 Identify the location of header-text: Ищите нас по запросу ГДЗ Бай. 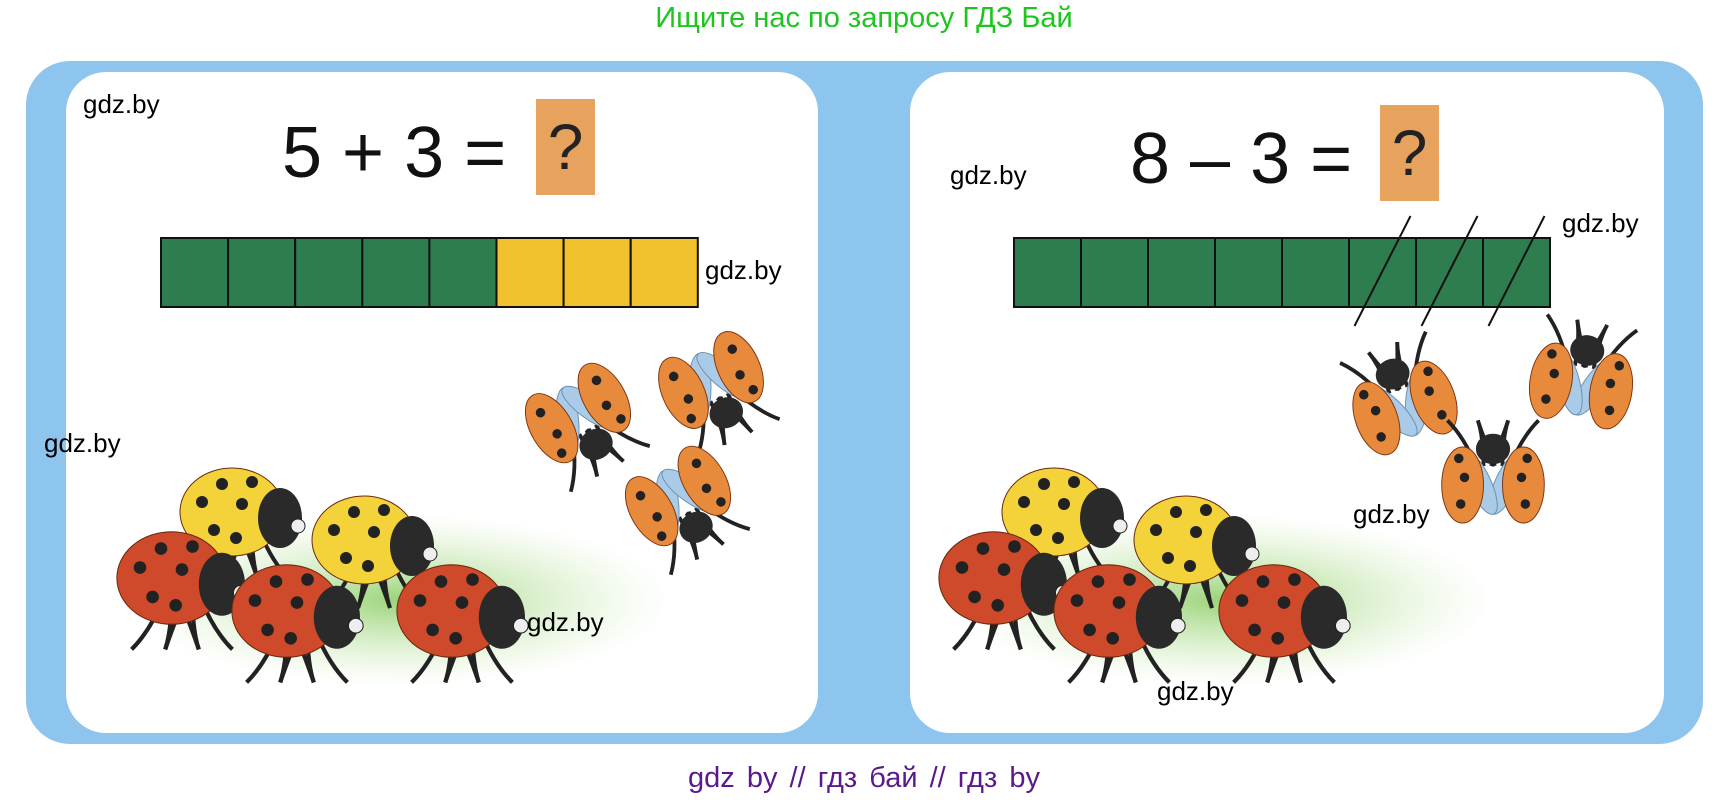
(864, 18).